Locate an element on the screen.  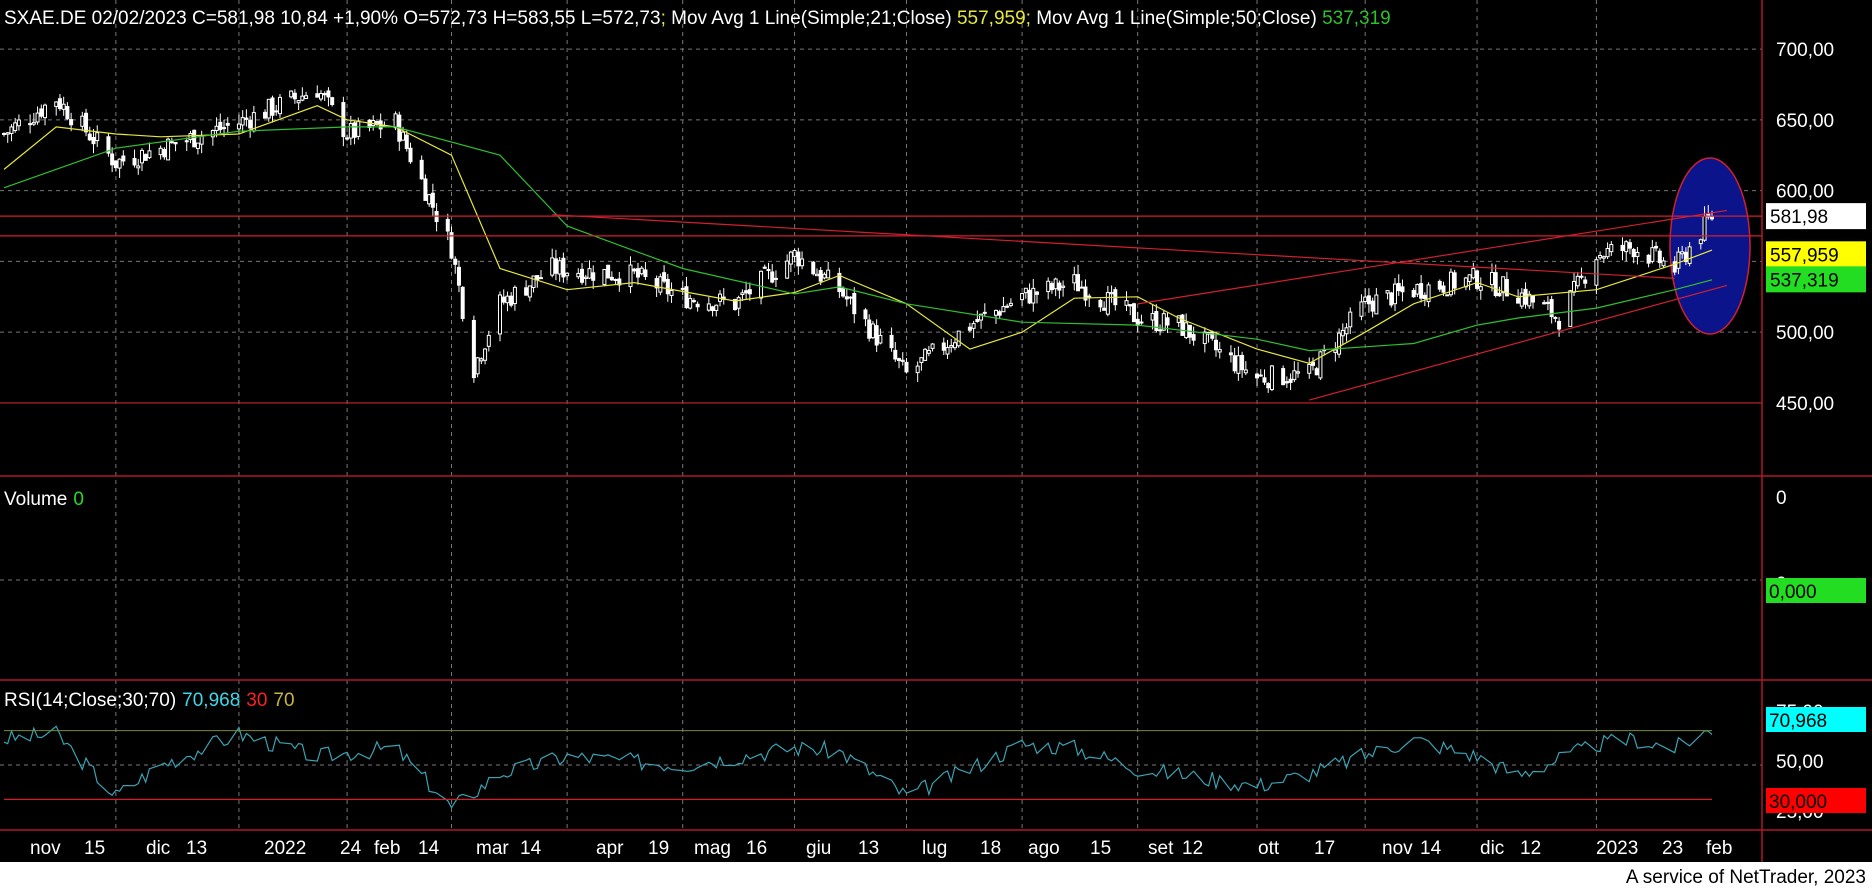
time-axis-label: mar is located at coordinates (492, 848).